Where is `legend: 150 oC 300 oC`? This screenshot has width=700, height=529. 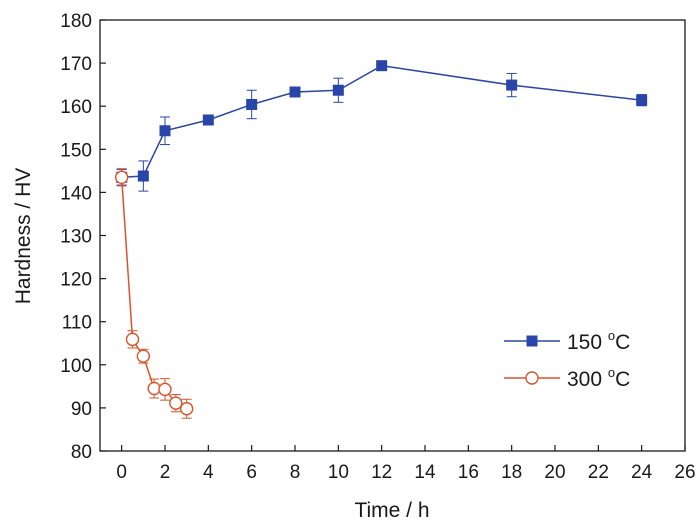 legend: 150 oC 300 oC is located at coordinates (567, 359).